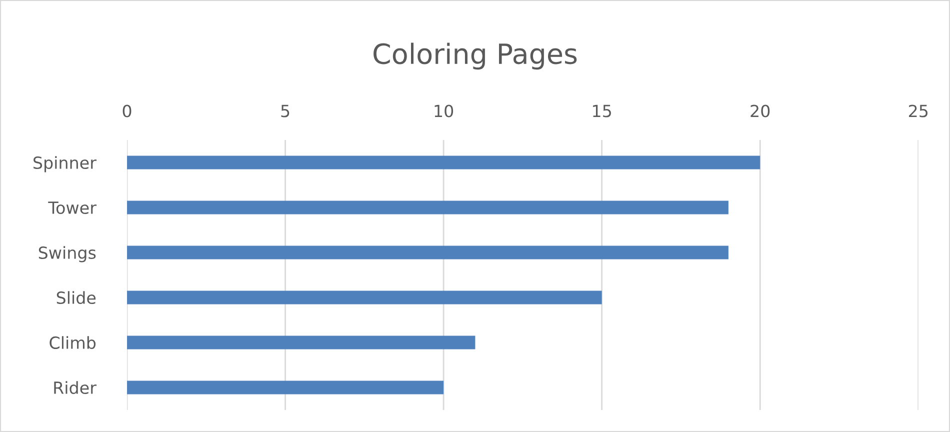  I want to click on x-tick-label: 5, so click(285, 111).